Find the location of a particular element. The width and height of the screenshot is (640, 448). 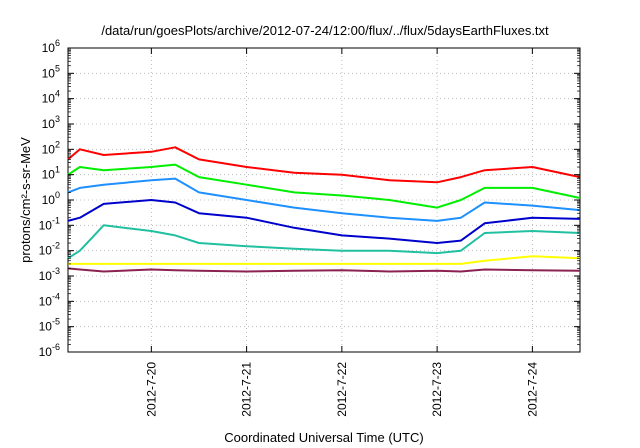

x-tick-label: 2012-7-20 is located at coordinates (151, 389).